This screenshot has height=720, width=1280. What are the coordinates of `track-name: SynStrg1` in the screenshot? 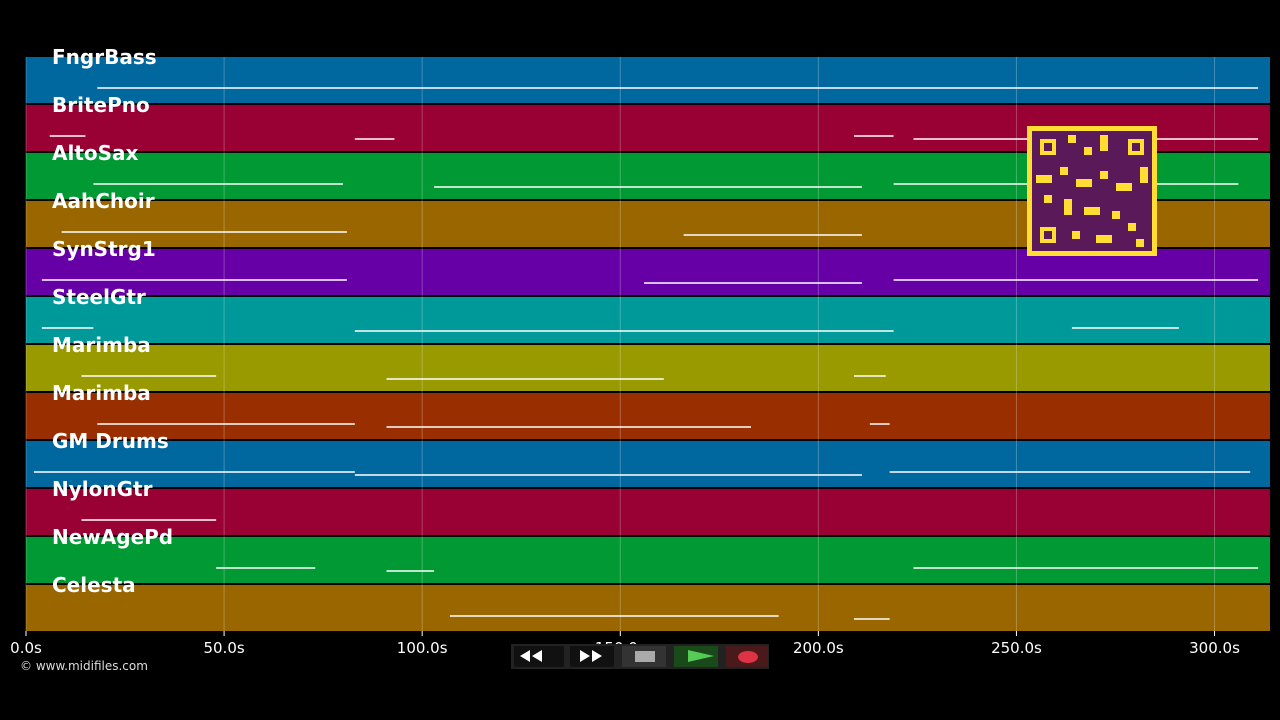 It's located at (104, 249).